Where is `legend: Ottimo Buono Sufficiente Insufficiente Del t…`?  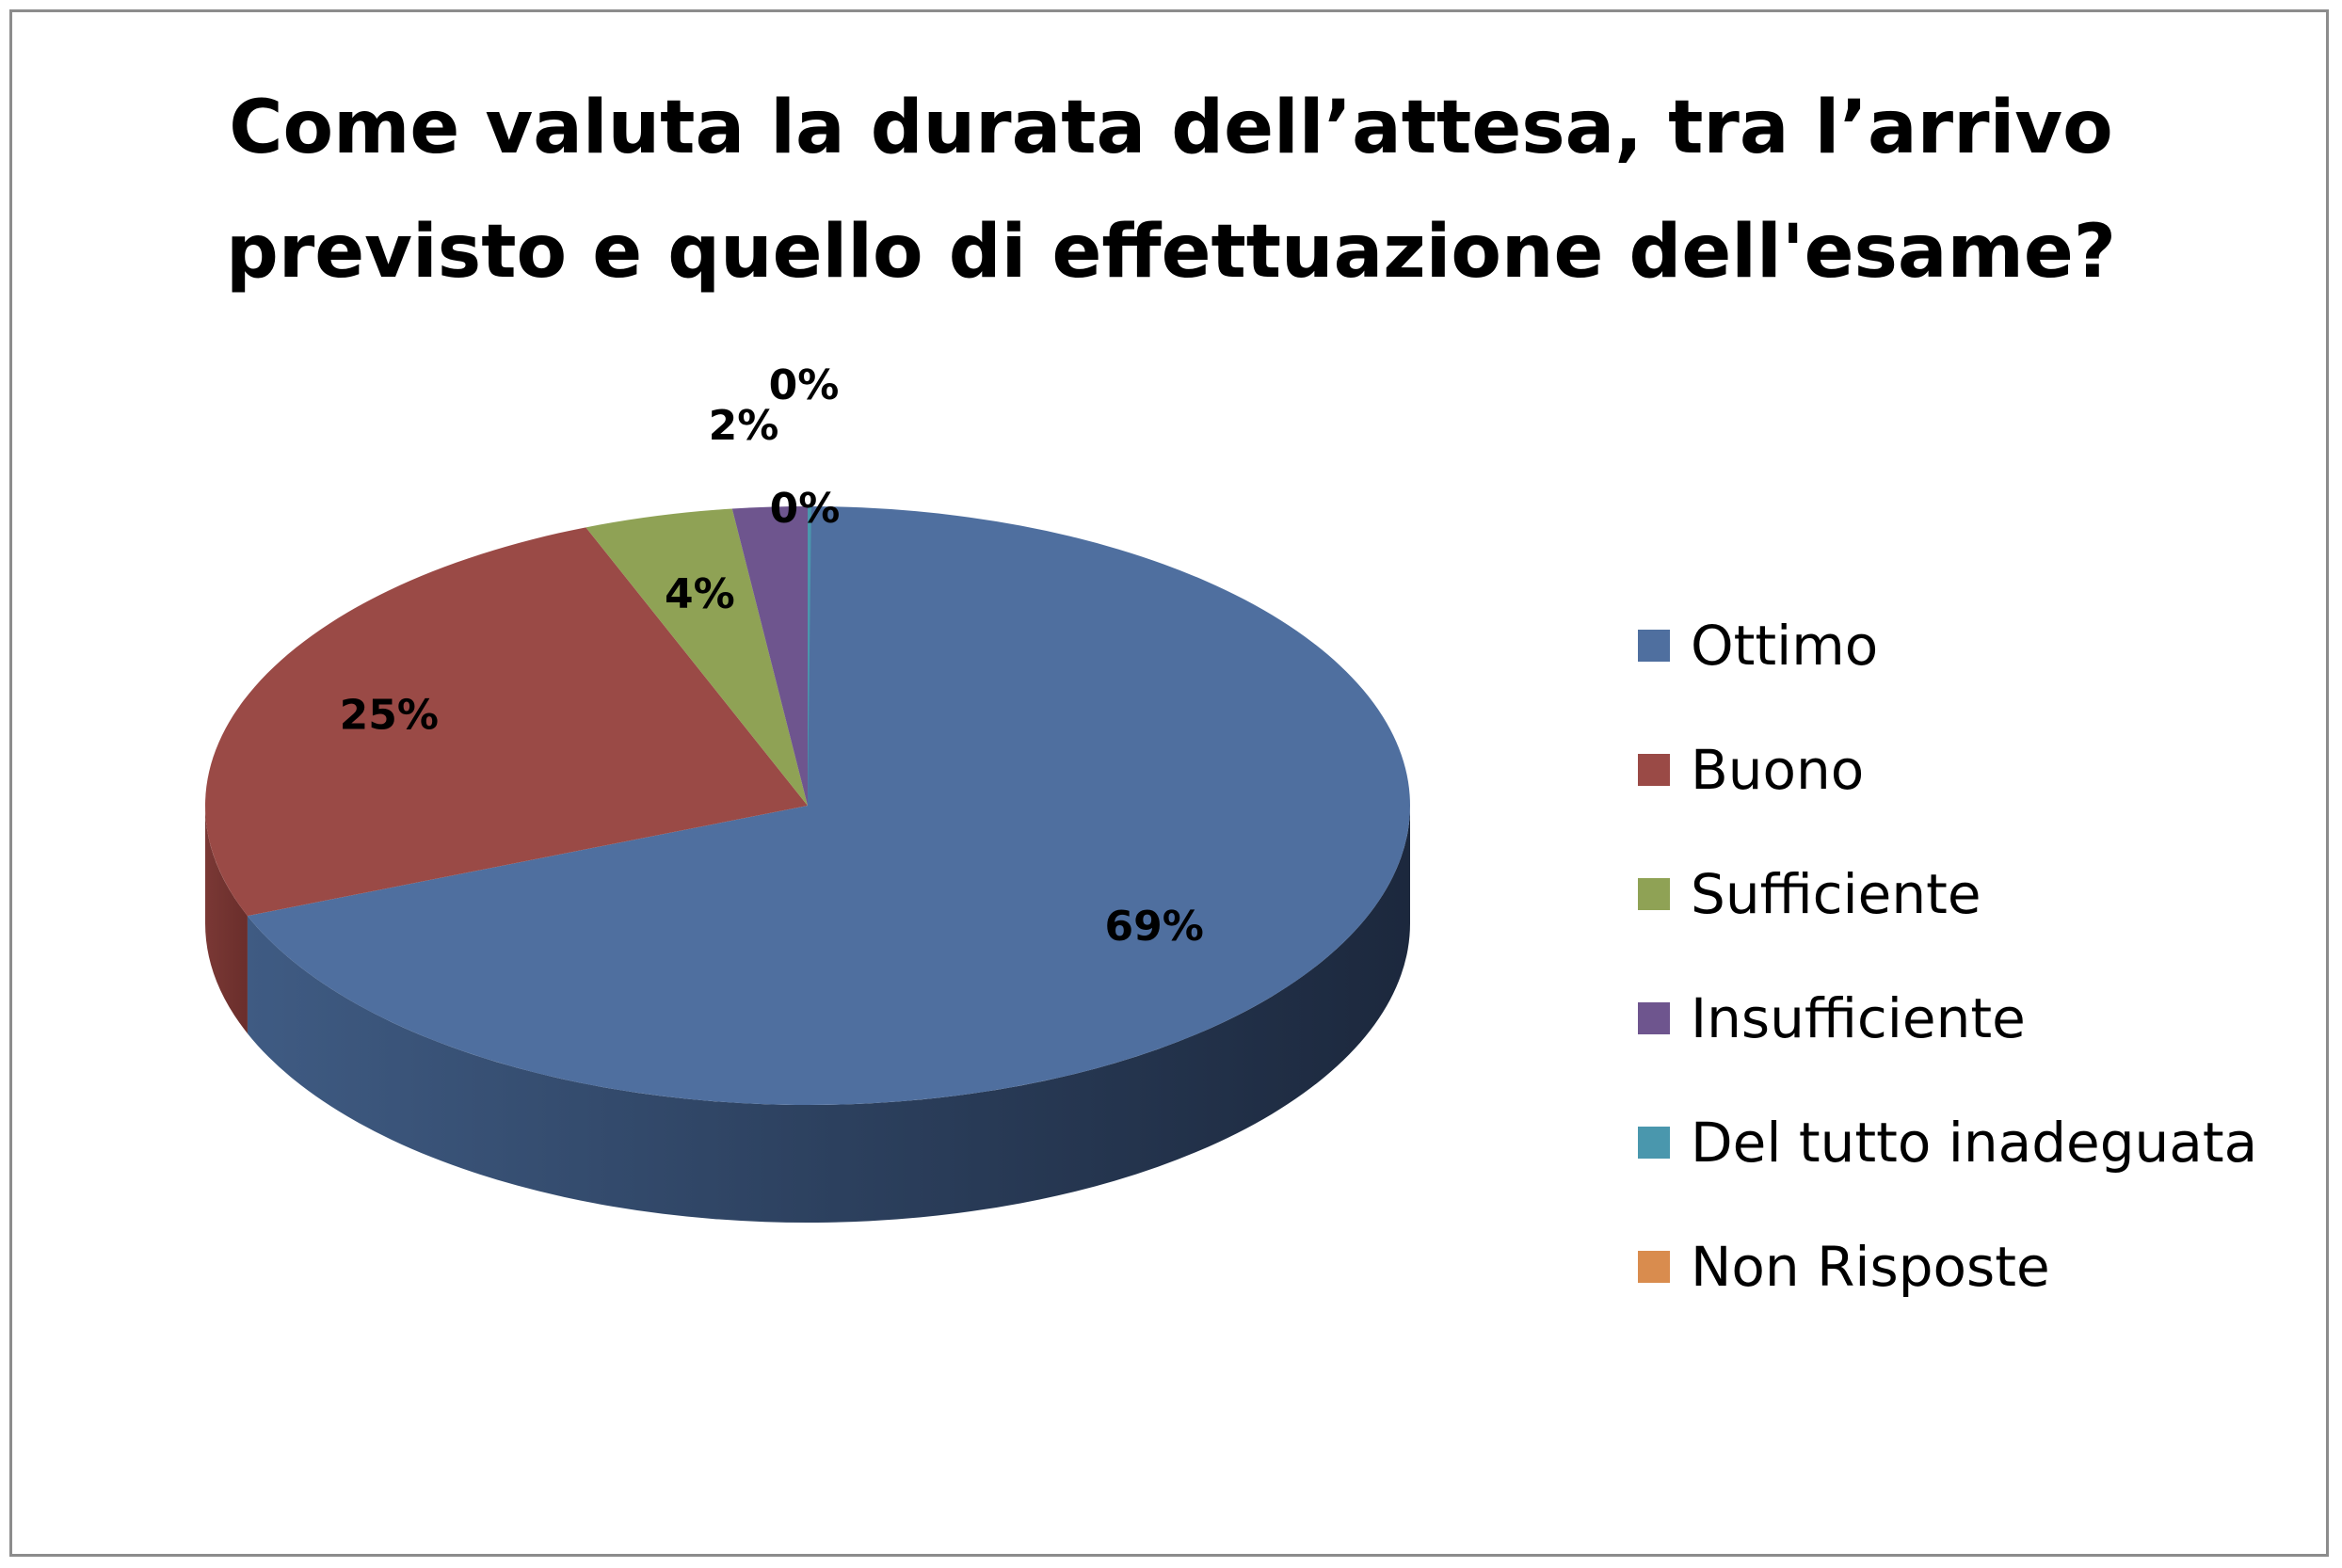
legend: Ottimo Buono Sufficiente Insufficiente Del t… is located at coordinates (1948, 956).